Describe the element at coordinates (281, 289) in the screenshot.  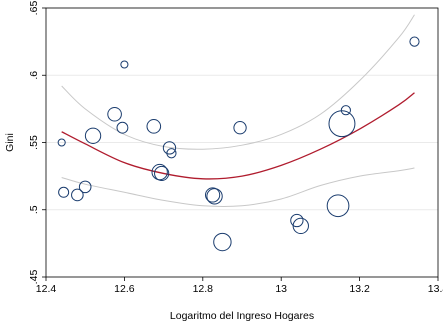
I see `x-tick-label: 13` at that location.